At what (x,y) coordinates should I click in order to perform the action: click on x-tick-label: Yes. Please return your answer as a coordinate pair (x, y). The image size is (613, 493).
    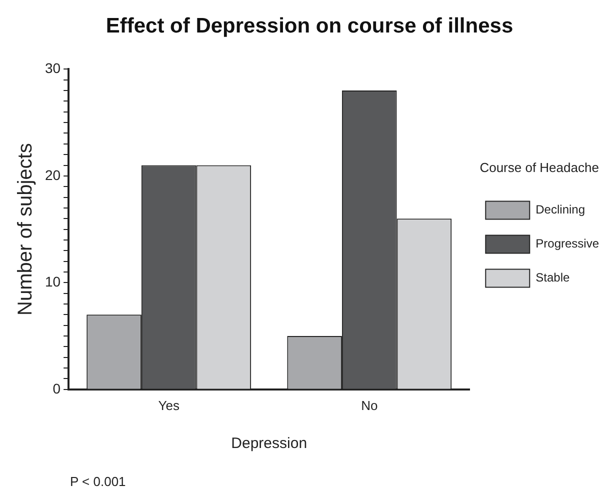
    Looking at the image, I should click on (169, 405).